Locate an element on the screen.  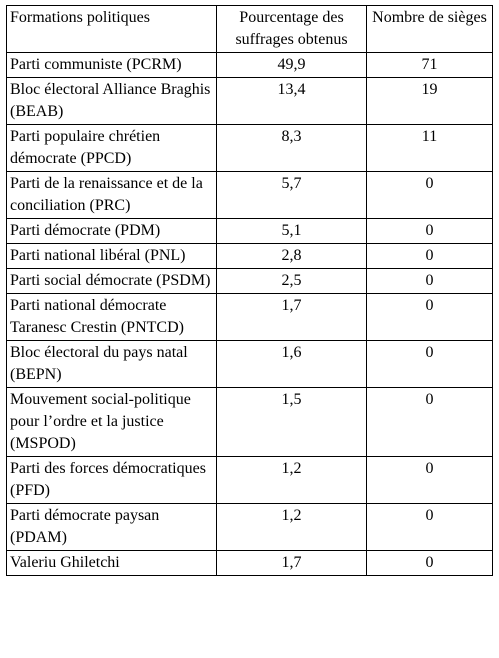
table-cell: 11 is located at coordinates (429, 148).